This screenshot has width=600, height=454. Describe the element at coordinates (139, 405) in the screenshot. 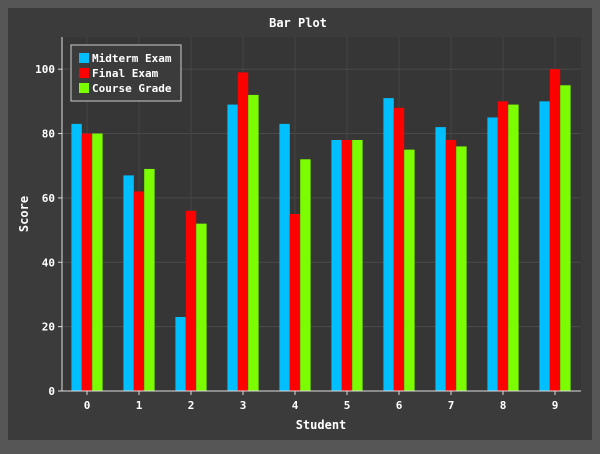

I see `x-tick-label: 1` at that location.